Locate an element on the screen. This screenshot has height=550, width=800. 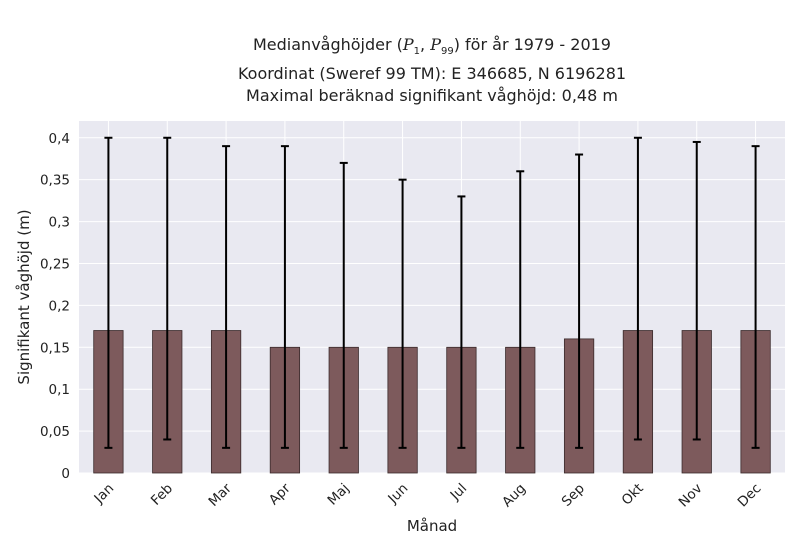
p1-subscript: 1 is located at coordinates (417, 52).